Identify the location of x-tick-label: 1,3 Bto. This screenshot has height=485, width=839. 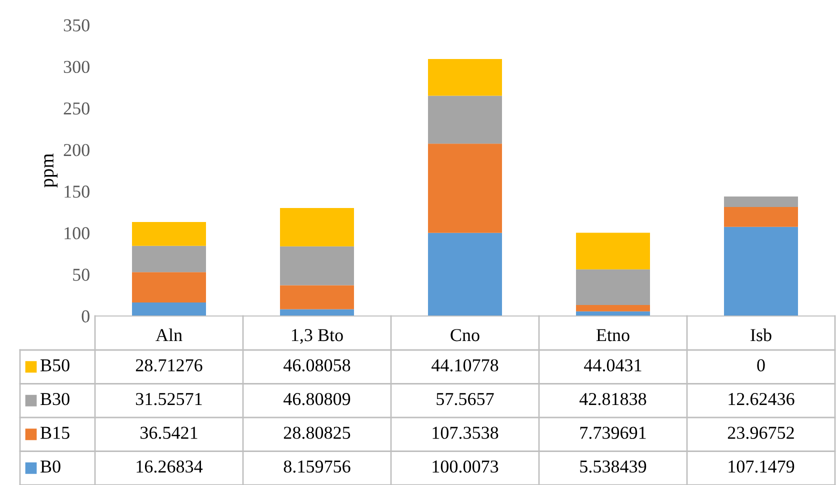
(317, 336).